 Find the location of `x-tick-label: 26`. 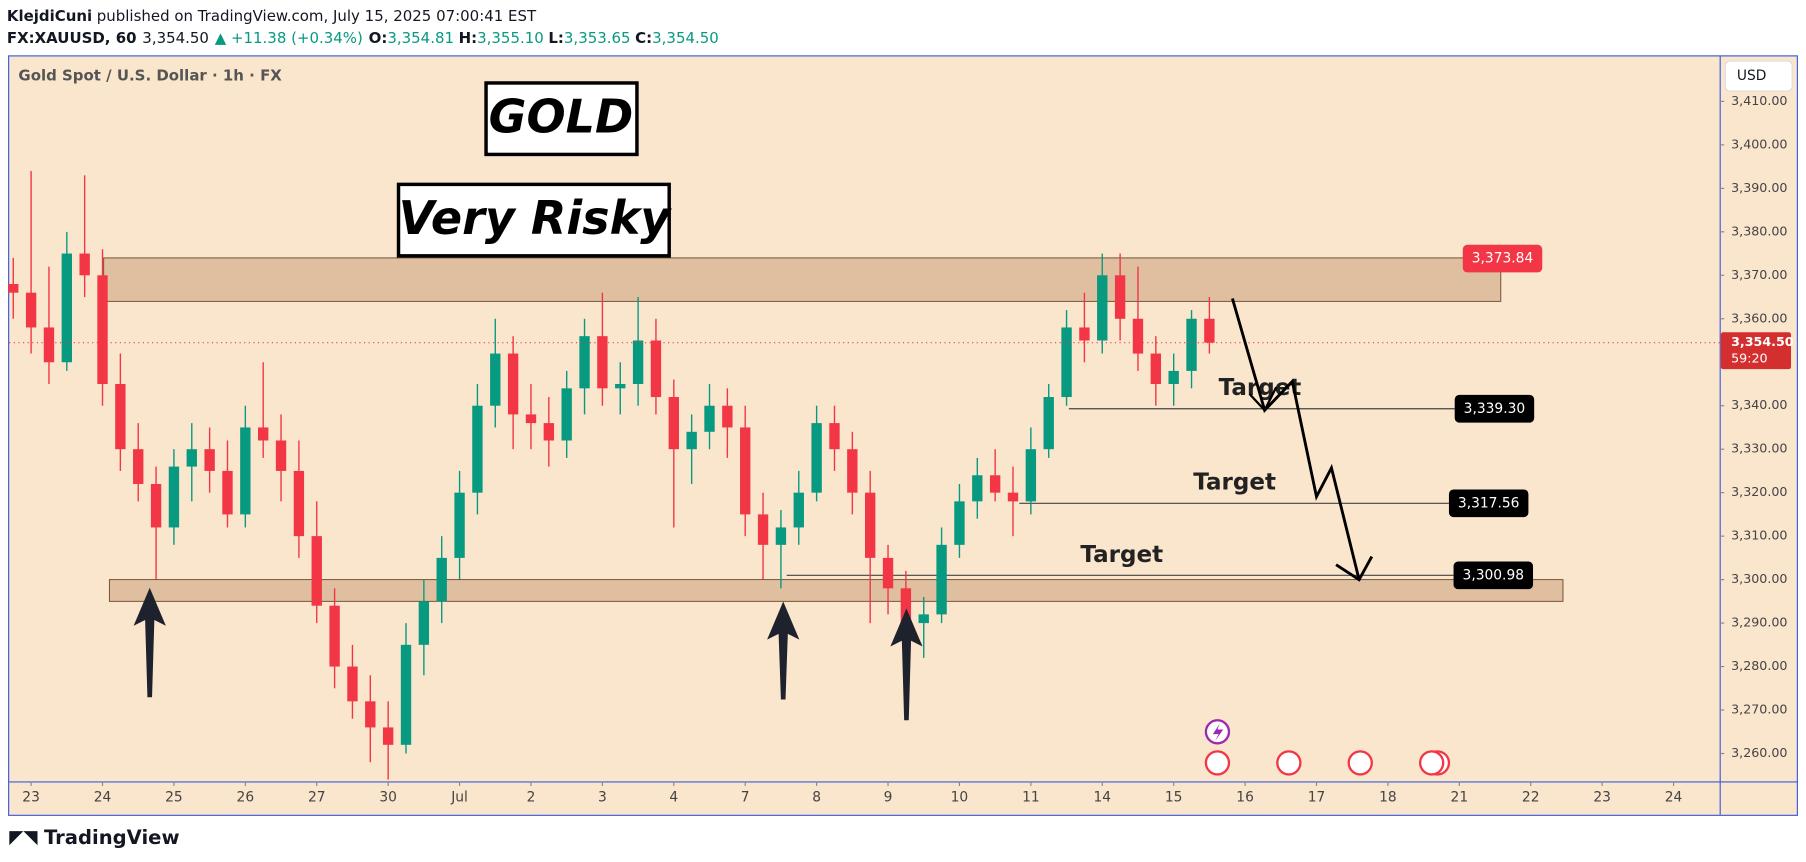

x-tick-label: 26 is located at coordinates (246, 797).